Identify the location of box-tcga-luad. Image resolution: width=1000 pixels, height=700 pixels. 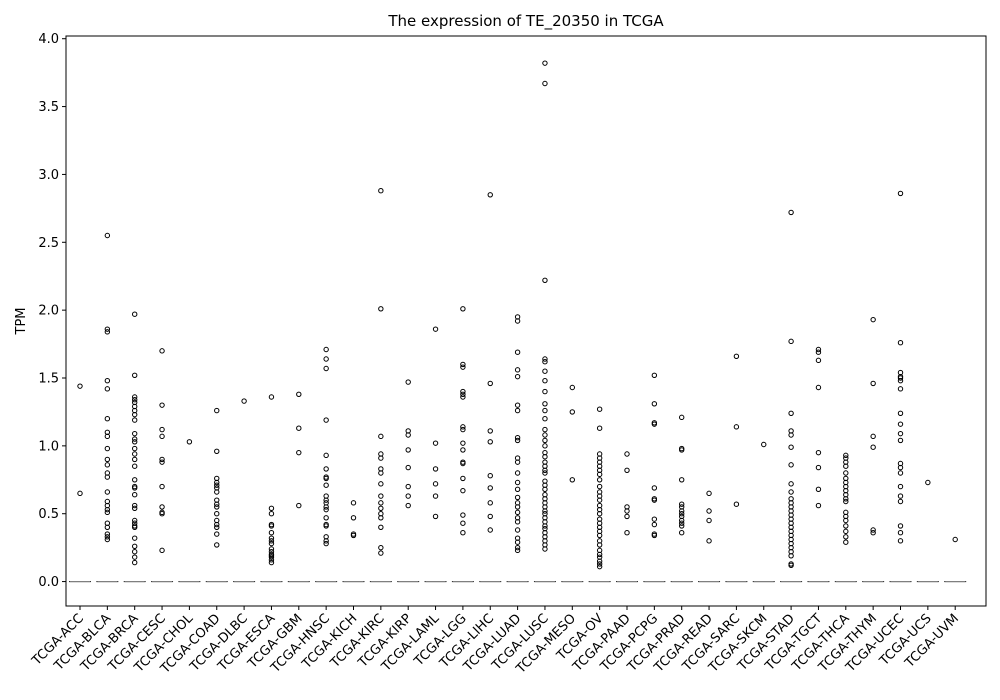
(517, 448).